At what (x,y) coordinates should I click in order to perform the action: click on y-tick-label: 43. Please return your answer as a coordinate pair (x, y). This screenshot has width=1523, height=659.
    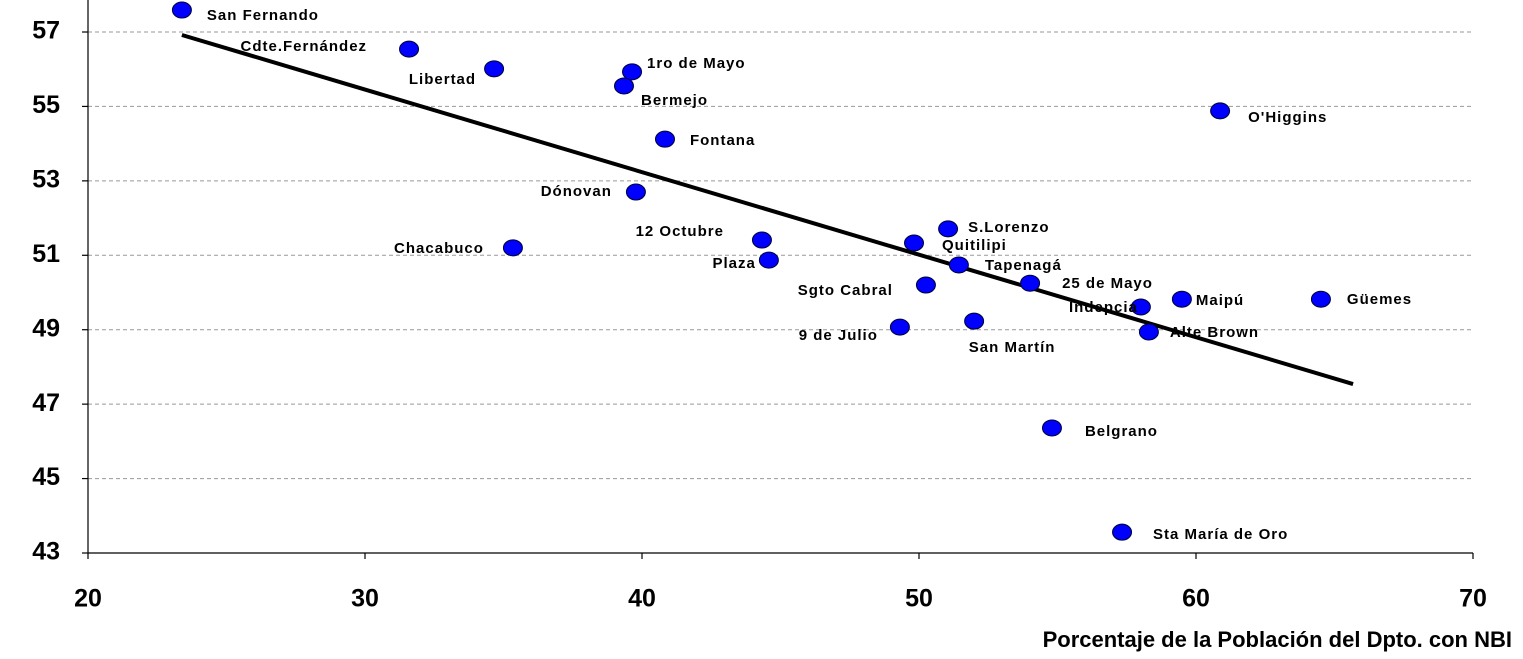
    Looking at the image, I should click on (46, 552).